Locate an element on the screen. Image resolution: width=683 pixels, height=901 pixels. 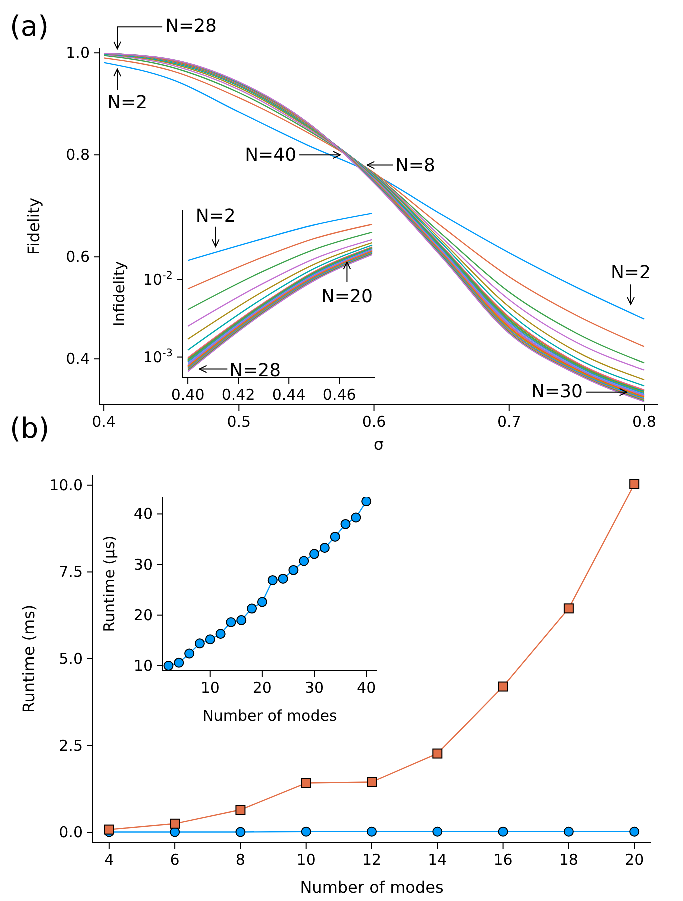
x-tick-label: 0.5 is located at coordinates (239, 422).